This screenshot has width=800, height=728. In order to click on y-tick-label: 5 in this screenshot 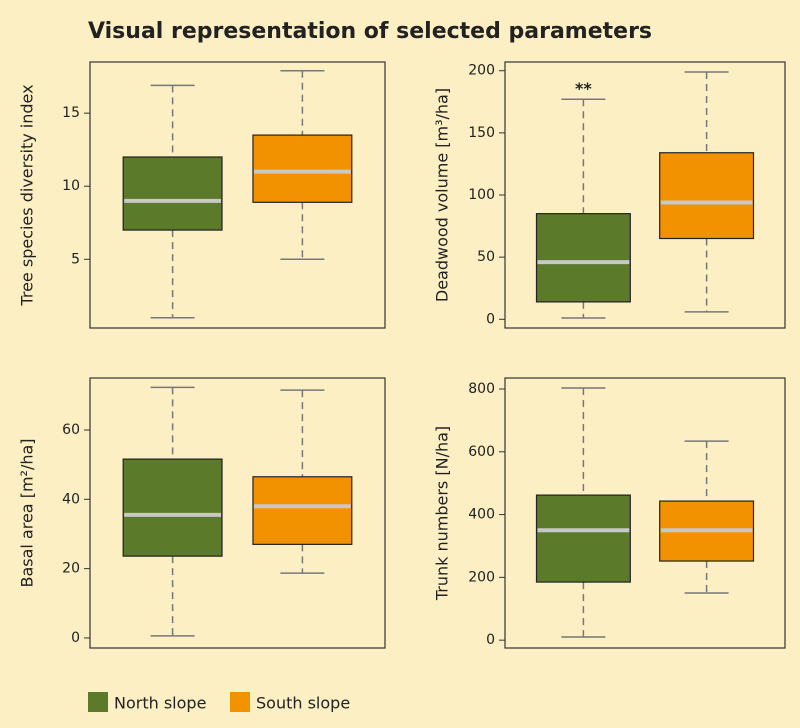, I will do `click(75, 259)`.